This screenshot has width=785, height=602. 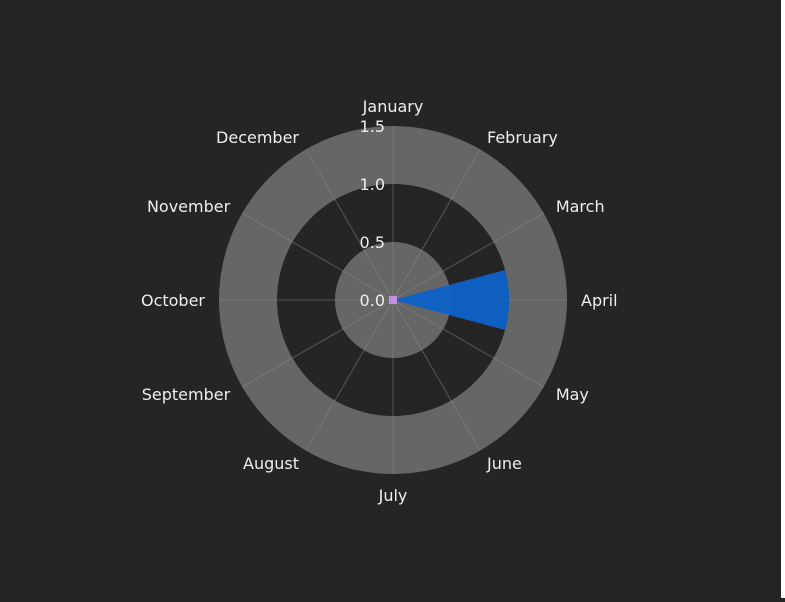 I want to click on bar-series, so click(x=451, y=300).